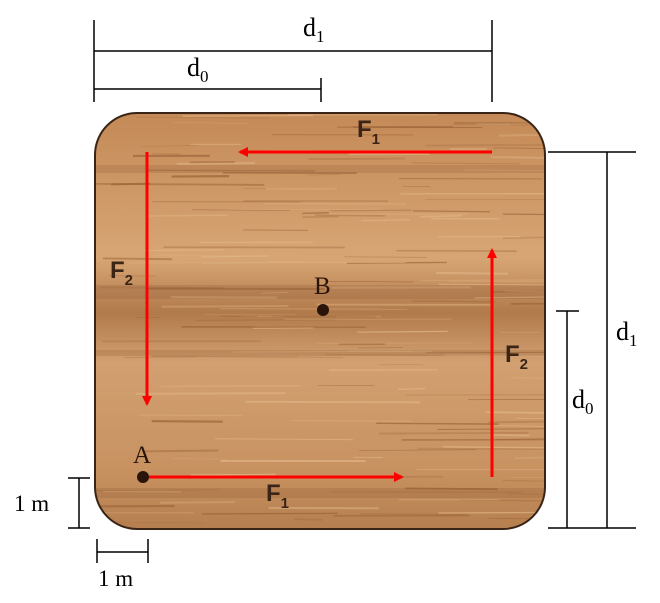 This screenshot has width=660, height=603. I want to click on bottom-unit-label: 1 m, so click(115, 578).